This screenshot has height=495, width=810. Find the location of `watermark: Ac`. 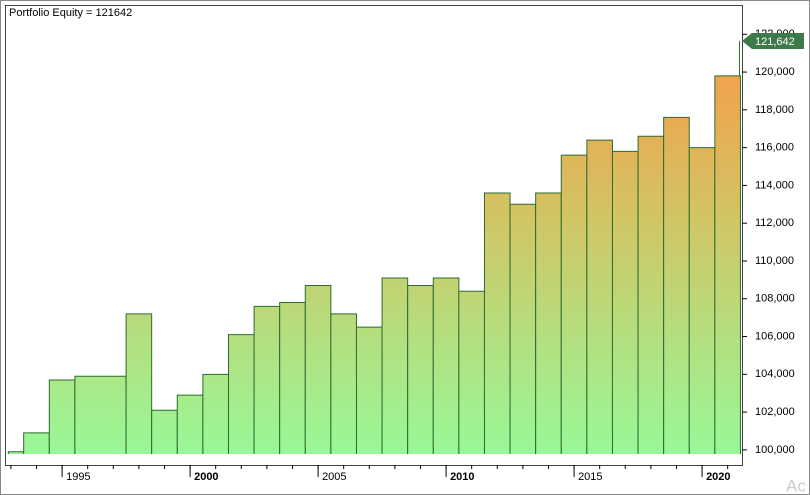

watermark: Ac is located at coordinates (796, 485).